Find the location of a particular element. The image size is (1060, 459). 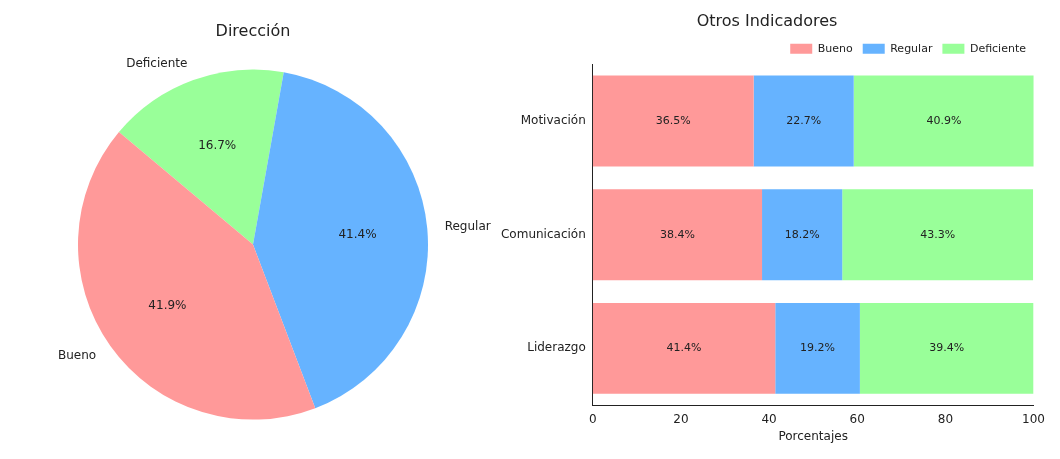

legend-label: Bueno is located at coordinates (835, 48).